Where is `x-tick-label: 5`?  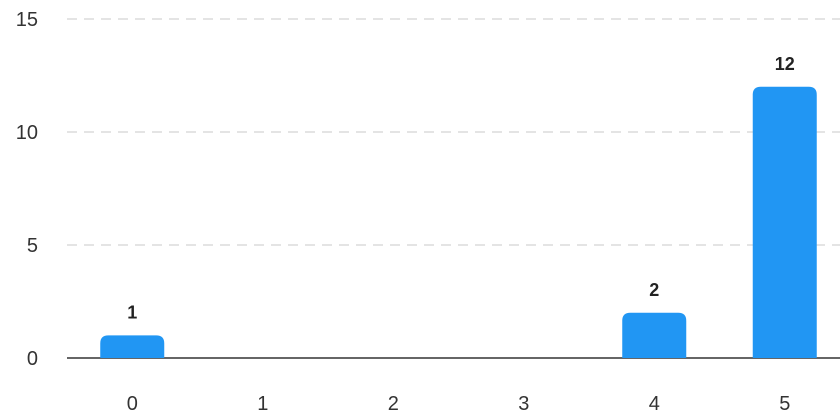
x-tick-label: 5 is located at coordinates (784, 404).